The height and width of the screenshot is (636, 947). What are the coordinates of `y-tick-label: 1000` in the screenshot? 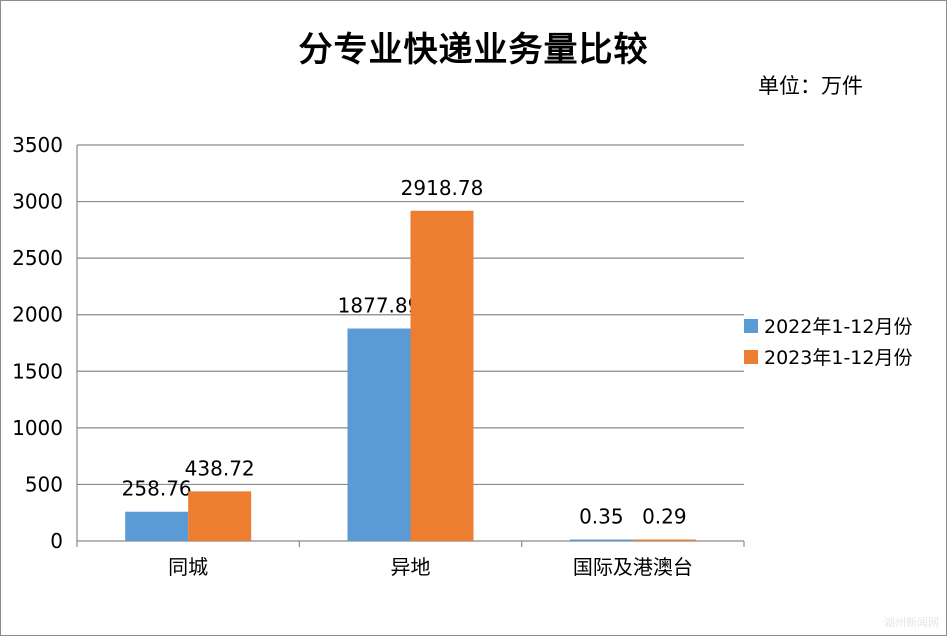 It's located at (37, 428).